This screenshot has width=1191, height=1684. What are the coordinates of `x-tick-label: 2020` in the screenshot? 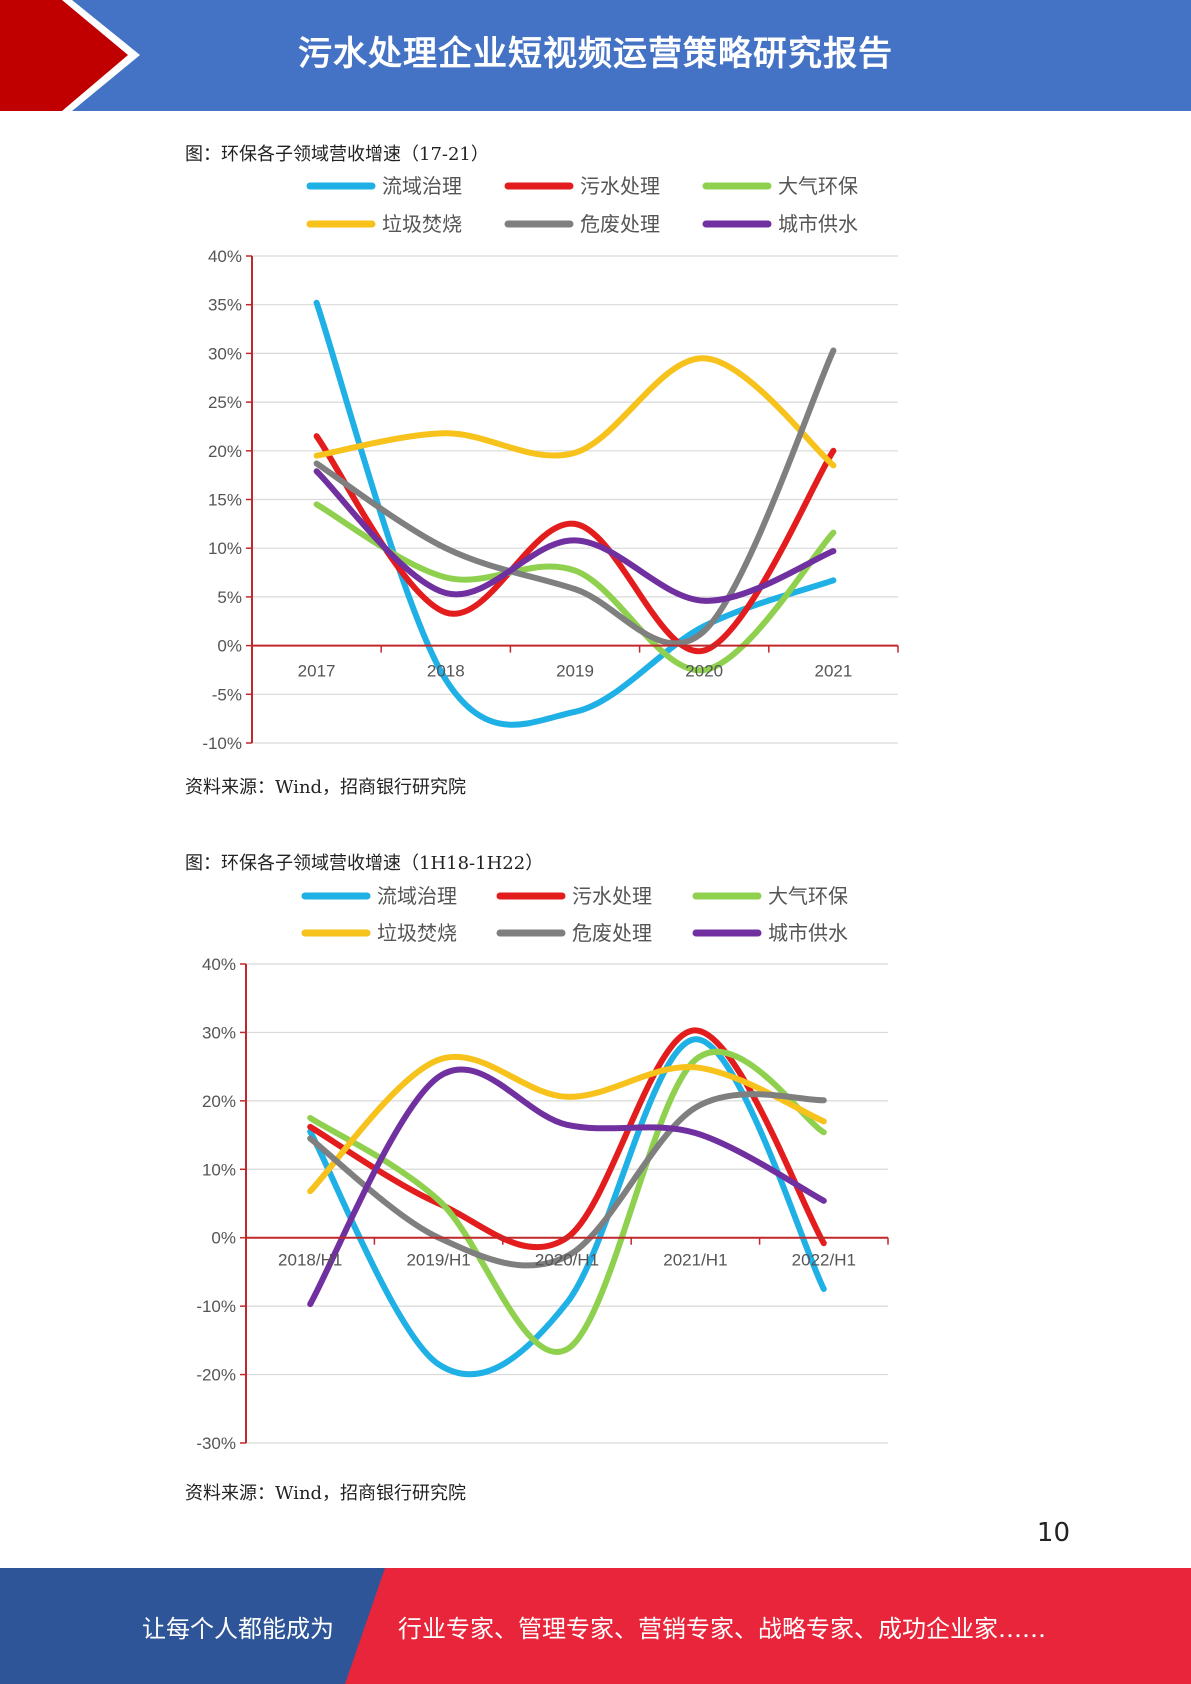 It's located at (704, 671).